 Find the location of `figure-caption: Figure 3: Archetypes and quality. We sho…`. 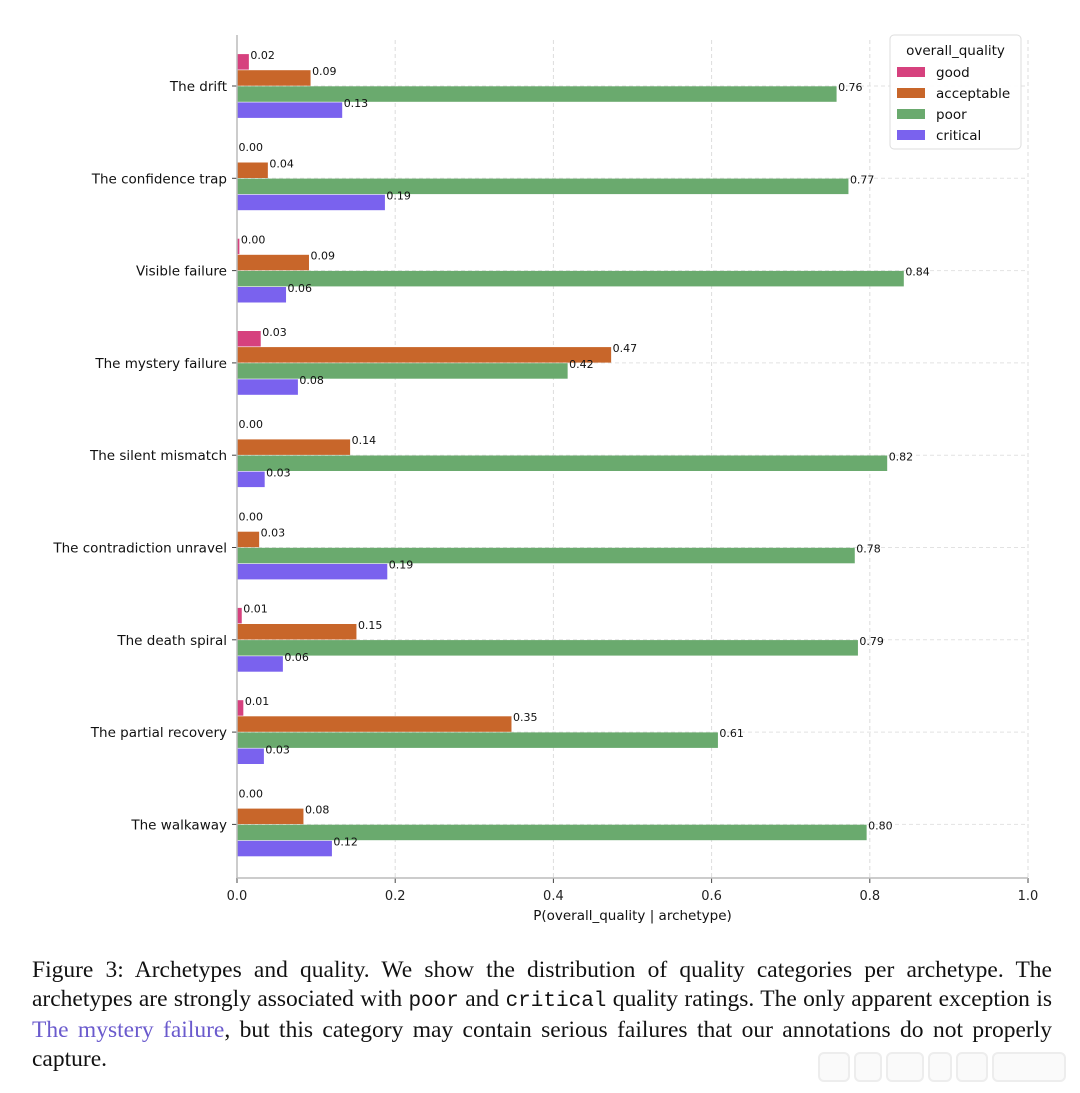

figure-caption: Figure 3: Archetypes and quality. We sho… is located at coordinates (542, 1014).